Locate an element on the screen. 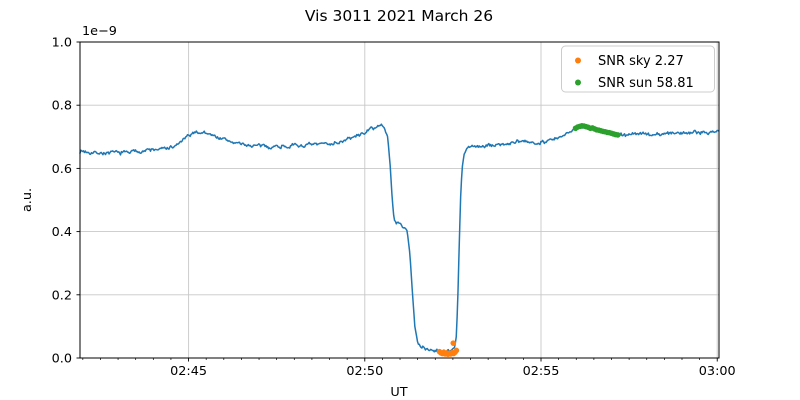  legend-sun-dot-icon is located at coordinates (578, 82).